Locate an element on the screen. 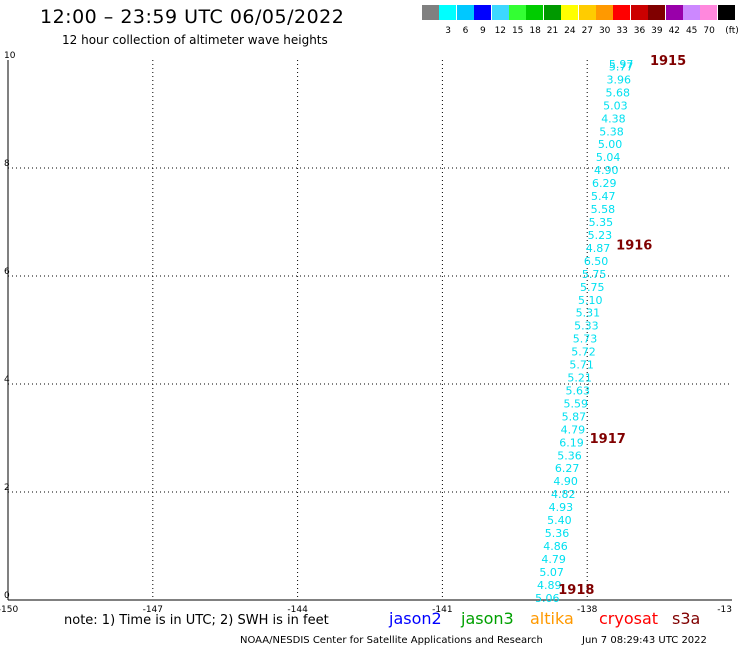 The width and height of the screenshot is (740, 650). scale-label: 15 is located at coordinates (517, 31).